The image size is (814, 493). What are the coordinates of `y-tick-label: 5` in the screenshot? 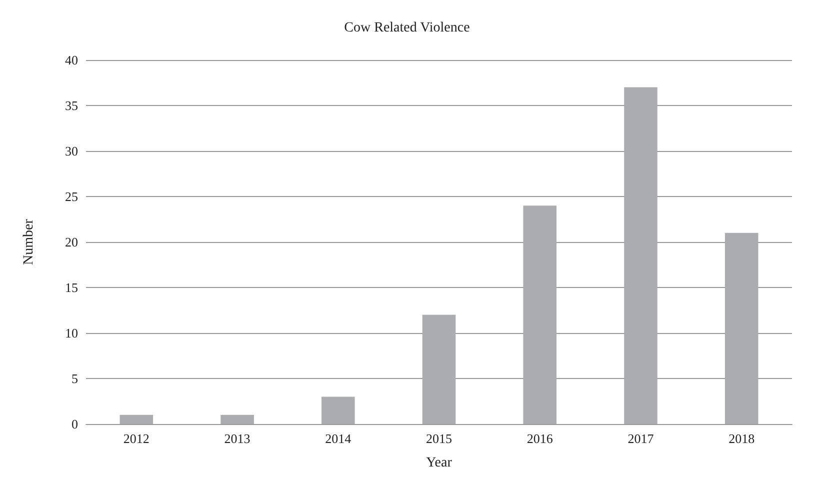 It's located at (75, 378).